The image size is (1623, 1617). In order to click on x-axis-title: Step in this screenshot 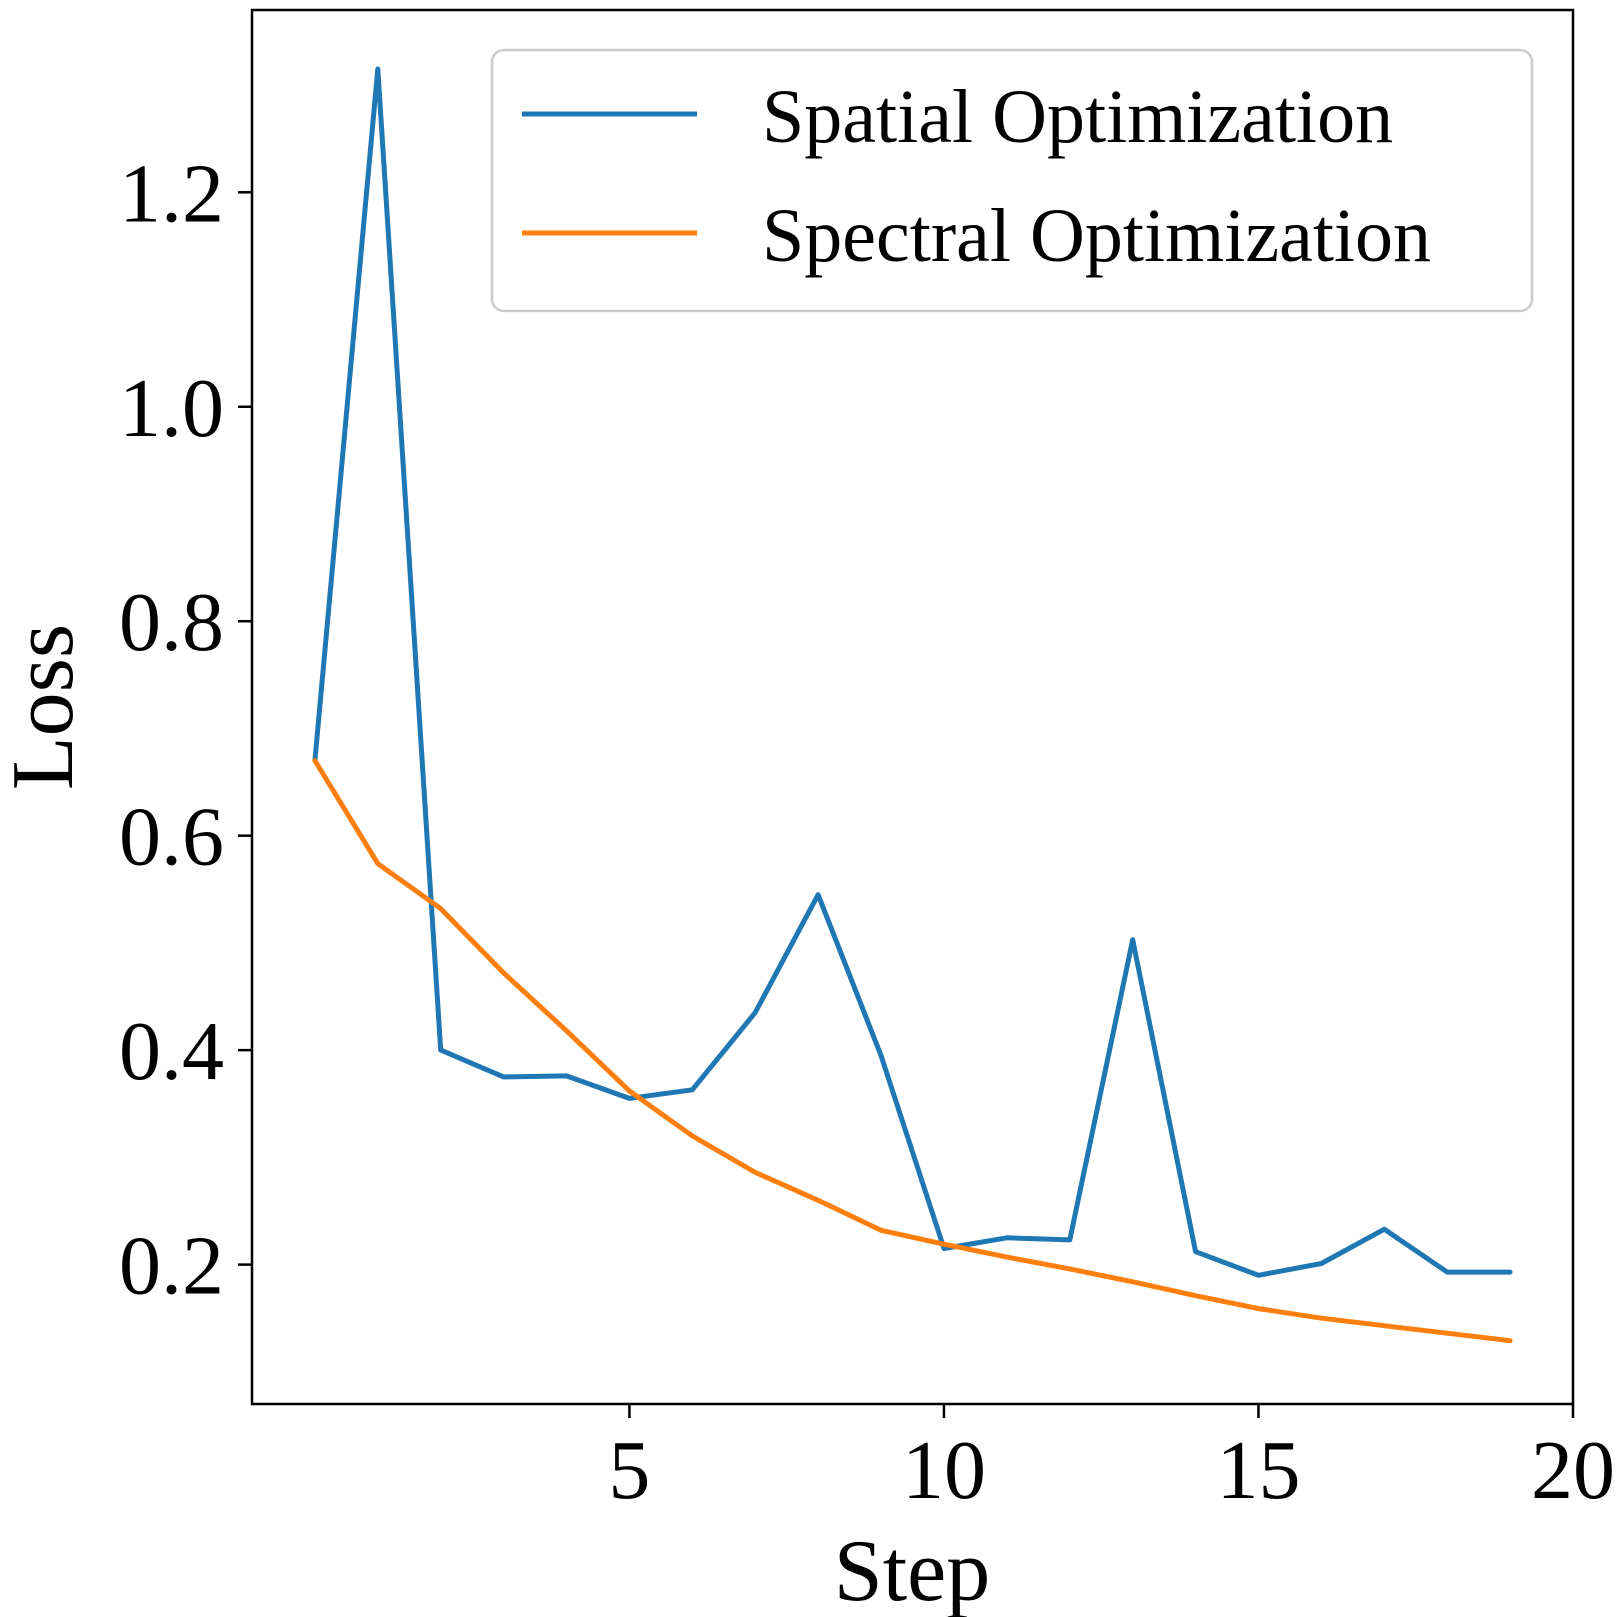, I will do `click(912, 1570)`.